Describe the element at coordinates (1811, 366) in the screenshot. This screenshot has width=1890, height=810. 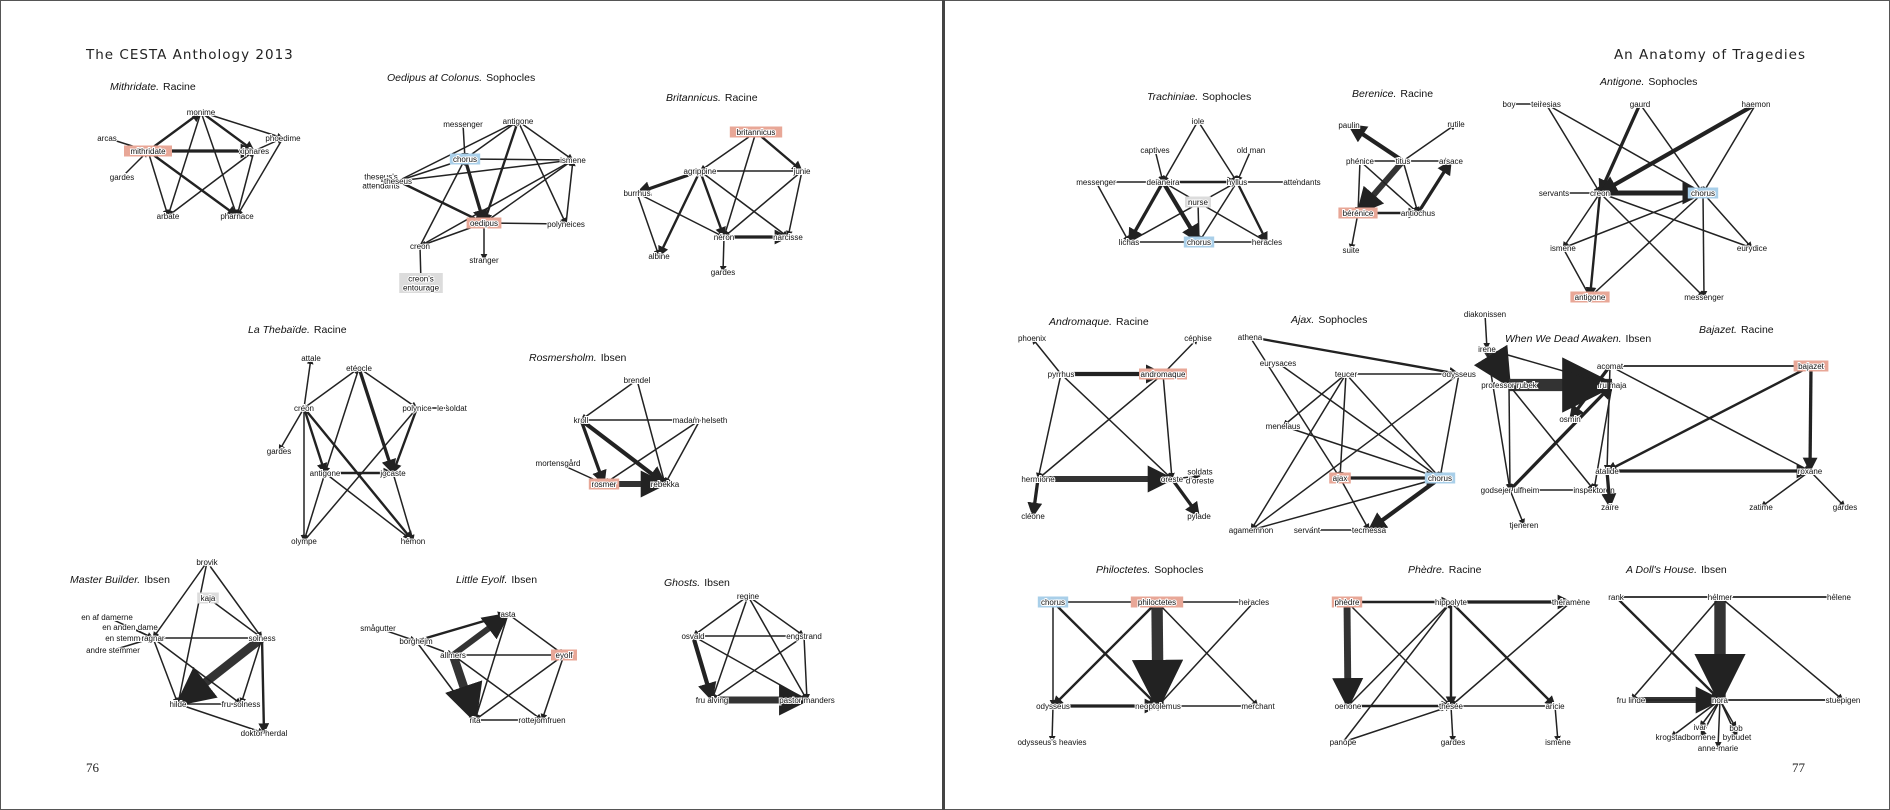
I see `node-label: bajazet` at that location.